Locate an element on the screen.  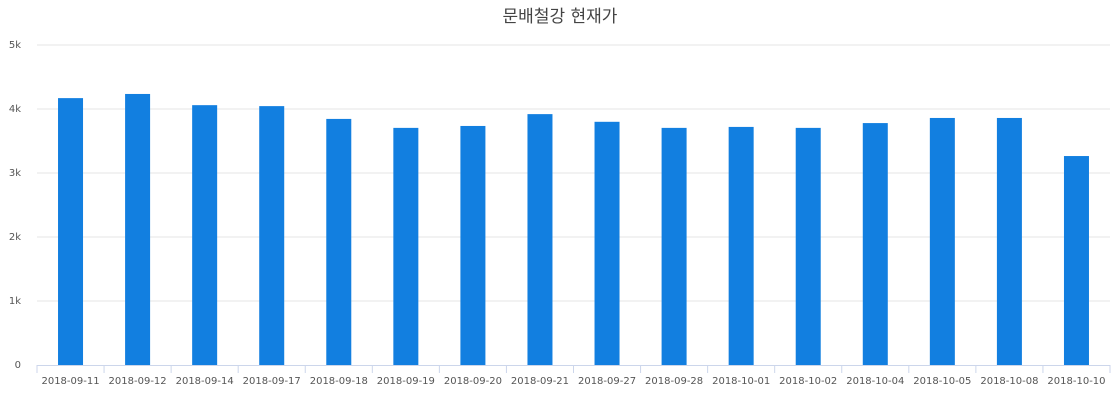
x-tick-label: 2018-10-08 is located at coordinates (1009, 381).